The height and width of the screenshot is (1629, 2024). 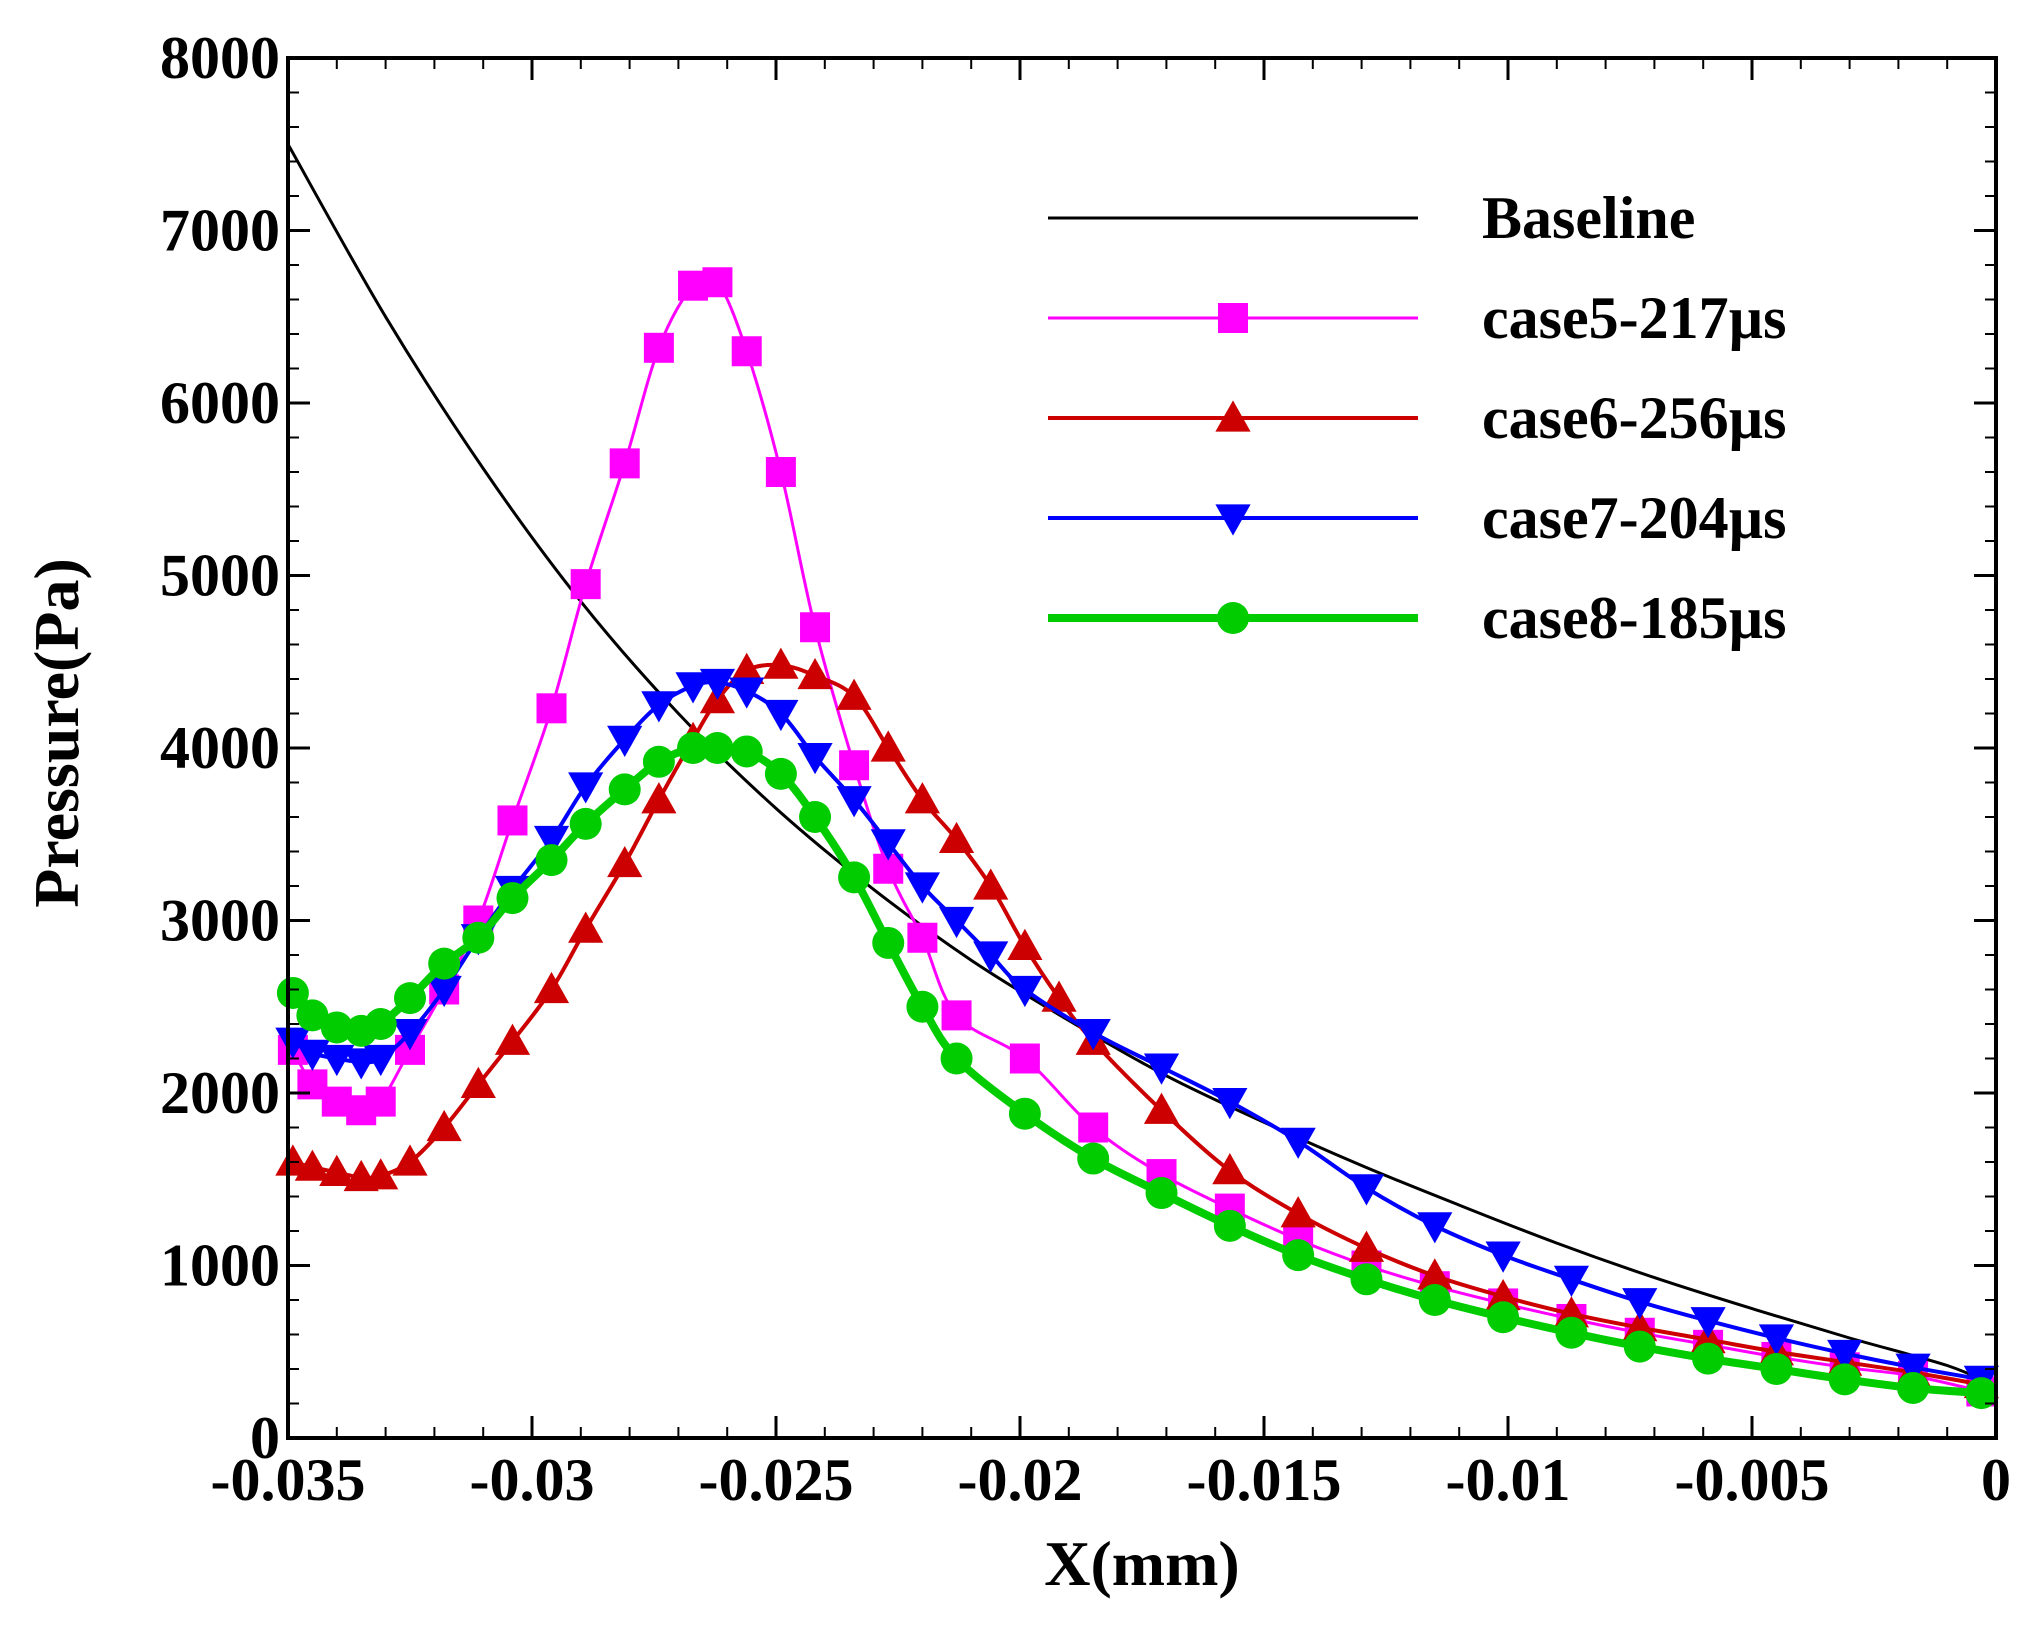 I want to click on x-tick-label: -0.005, so click(x=1752, y=1480).